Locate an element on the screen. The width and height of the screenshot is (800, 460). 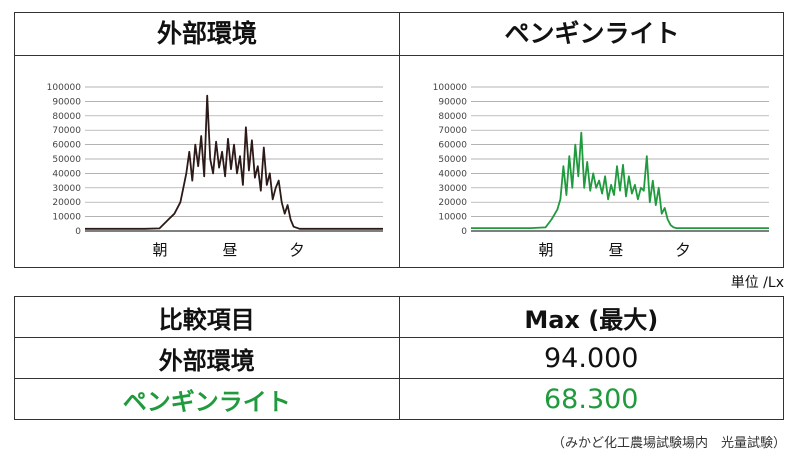
comparison-row-outdoor: 外部環境 94.000 is located at coordinates (399, 358).